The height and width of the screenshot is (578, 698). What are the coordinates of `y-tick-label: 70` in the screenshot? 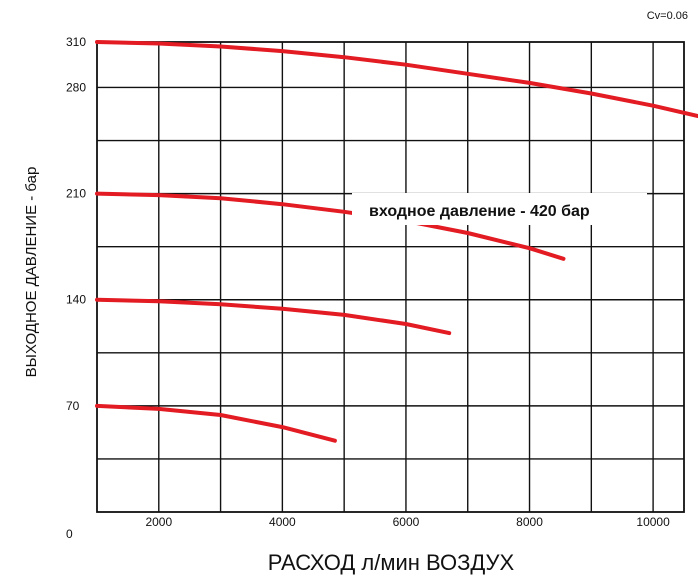 It's located at (73, 406).